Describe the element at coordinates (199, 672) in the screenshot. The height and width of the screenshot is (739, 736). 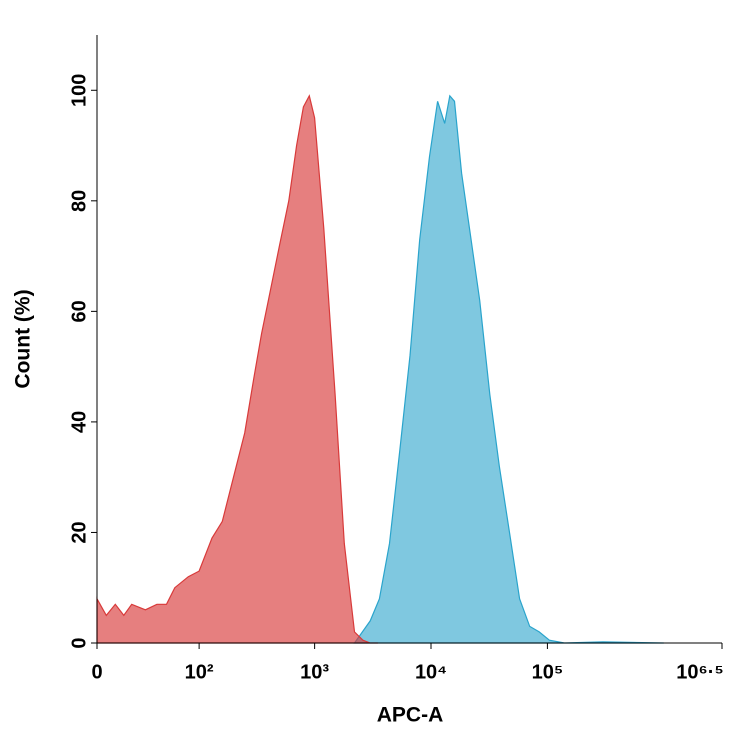
I see `x-tick-label: 10²` at that location.